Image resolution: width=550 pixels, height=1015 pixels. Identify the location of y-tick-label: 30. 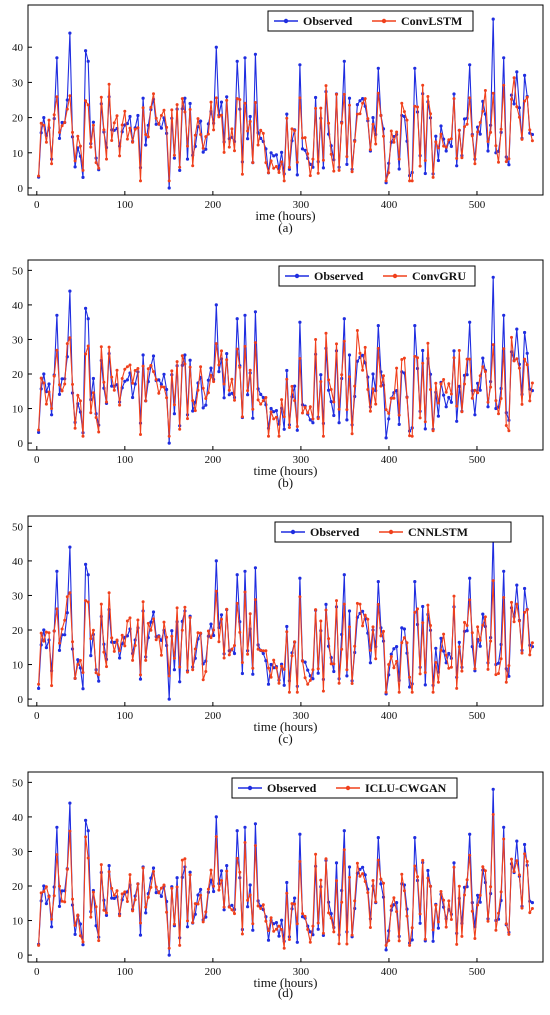
(18, 83).